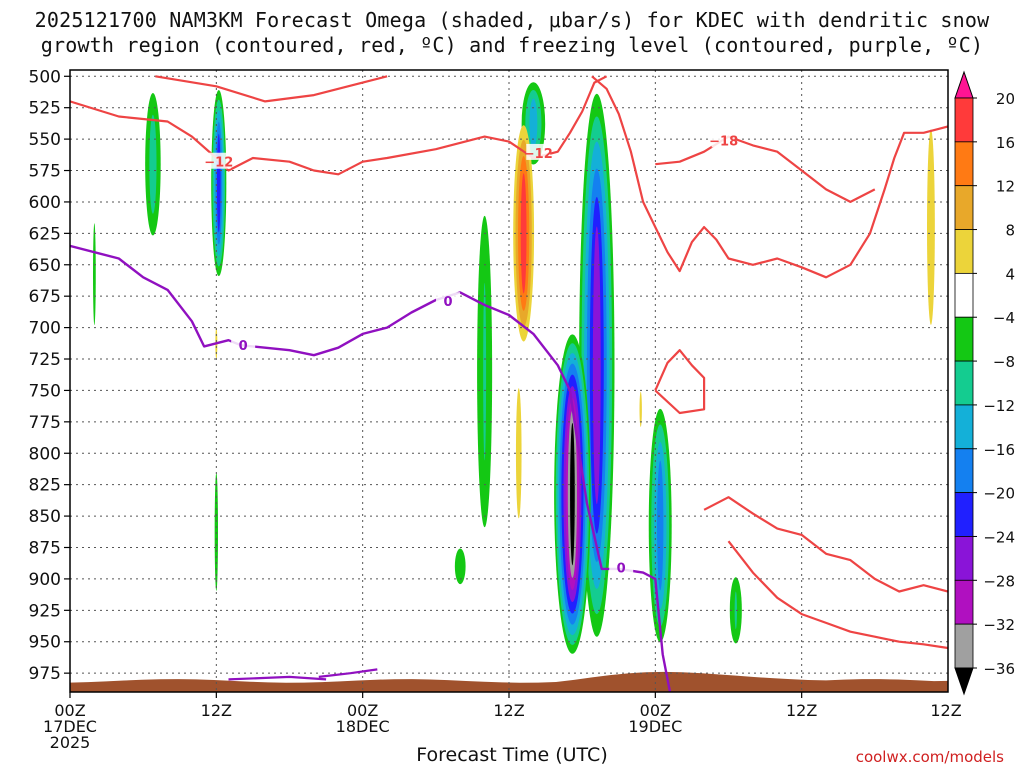 Image resolution: width=1024 pixels, height=768 pixels. I want to click on x-tick-label-24-0: 00Z, so click(655, 710).